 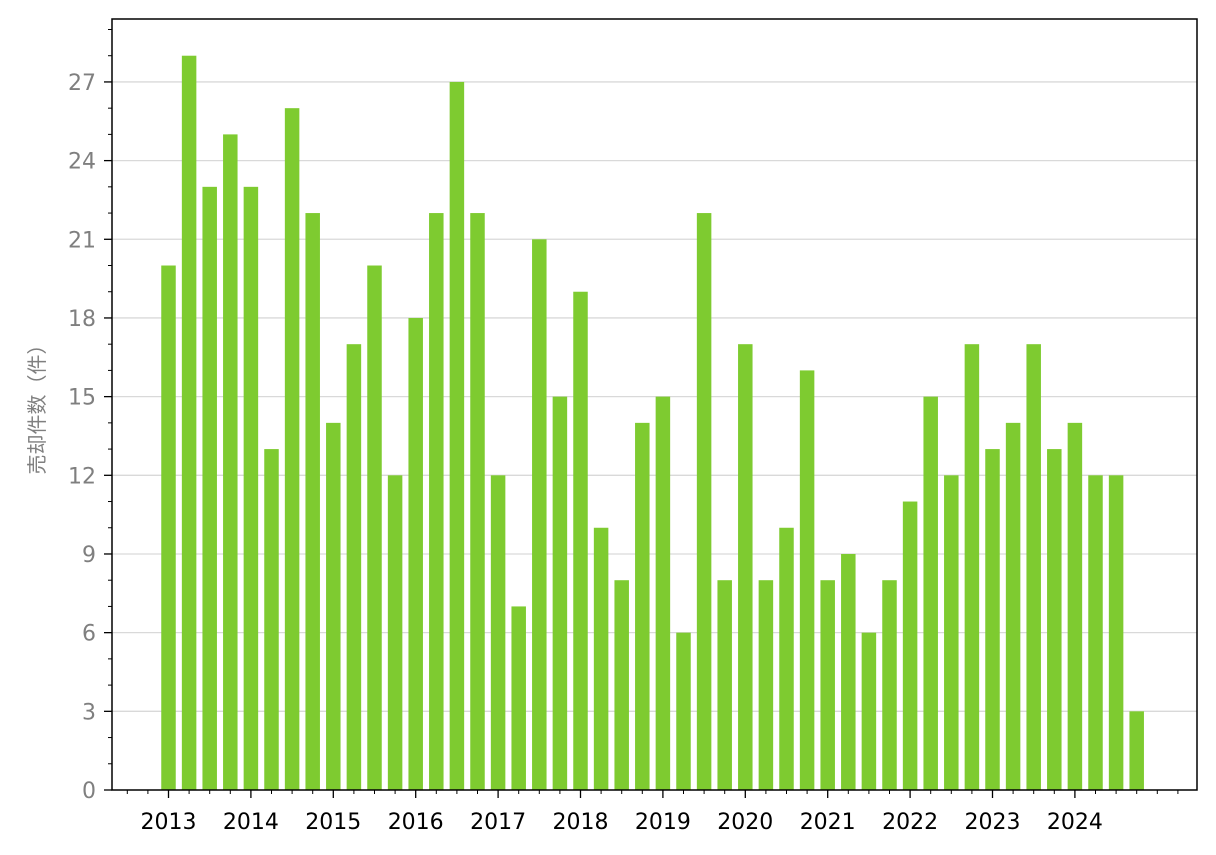 I want to click on y-axis-label: 売却件数（件）, so click(x=37, y=405).